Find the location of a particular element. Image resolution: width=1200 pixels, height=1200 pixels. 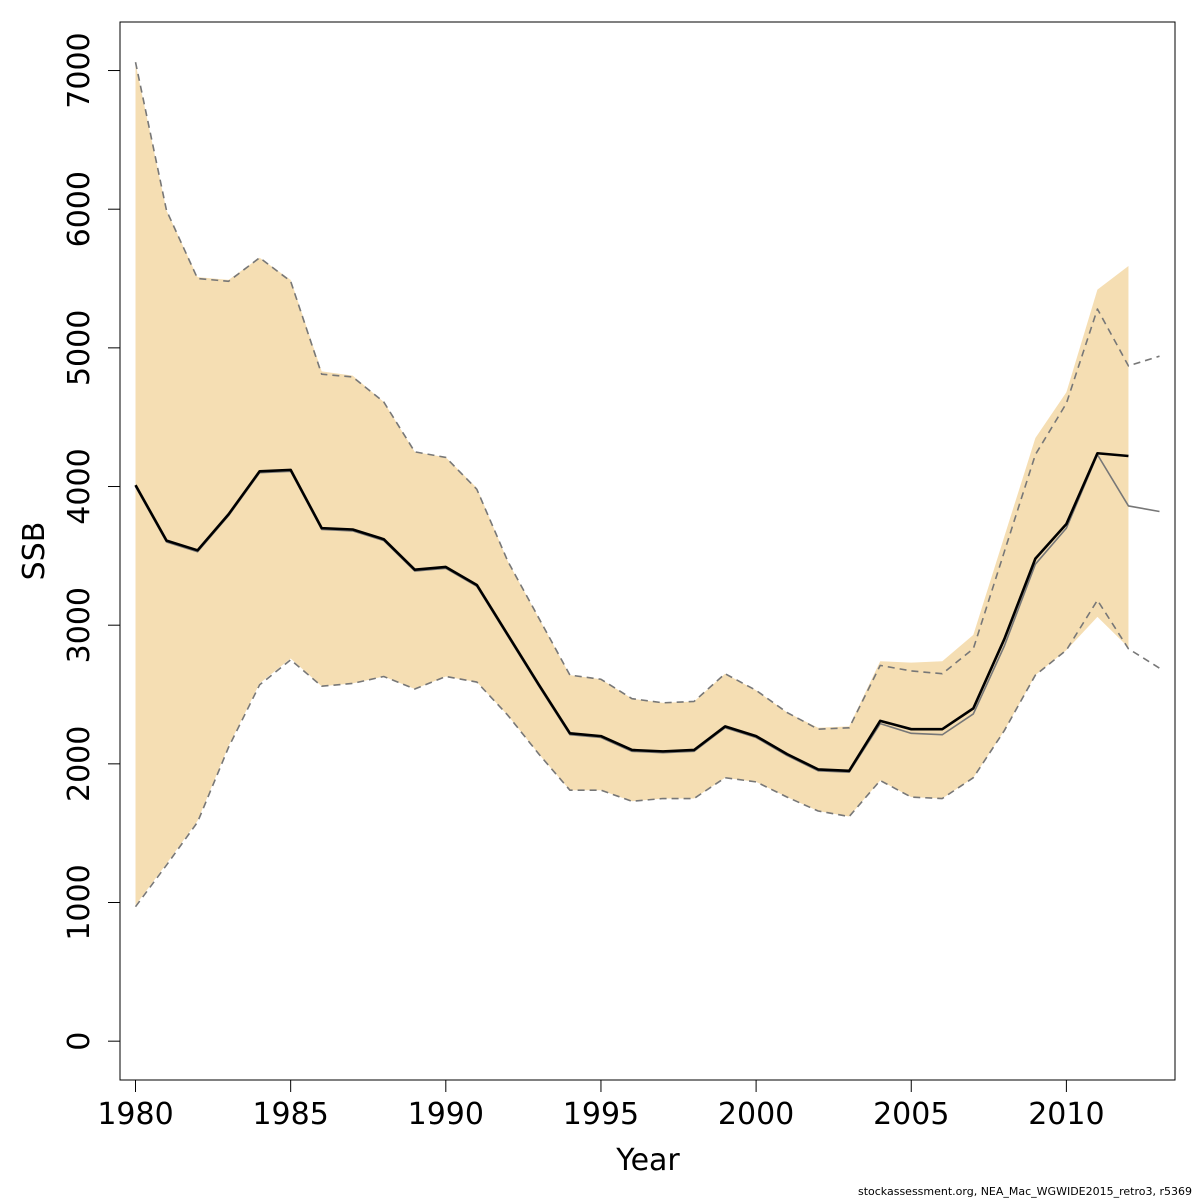

x-tick-label: 1995 is located at coordinates (601, 1114).